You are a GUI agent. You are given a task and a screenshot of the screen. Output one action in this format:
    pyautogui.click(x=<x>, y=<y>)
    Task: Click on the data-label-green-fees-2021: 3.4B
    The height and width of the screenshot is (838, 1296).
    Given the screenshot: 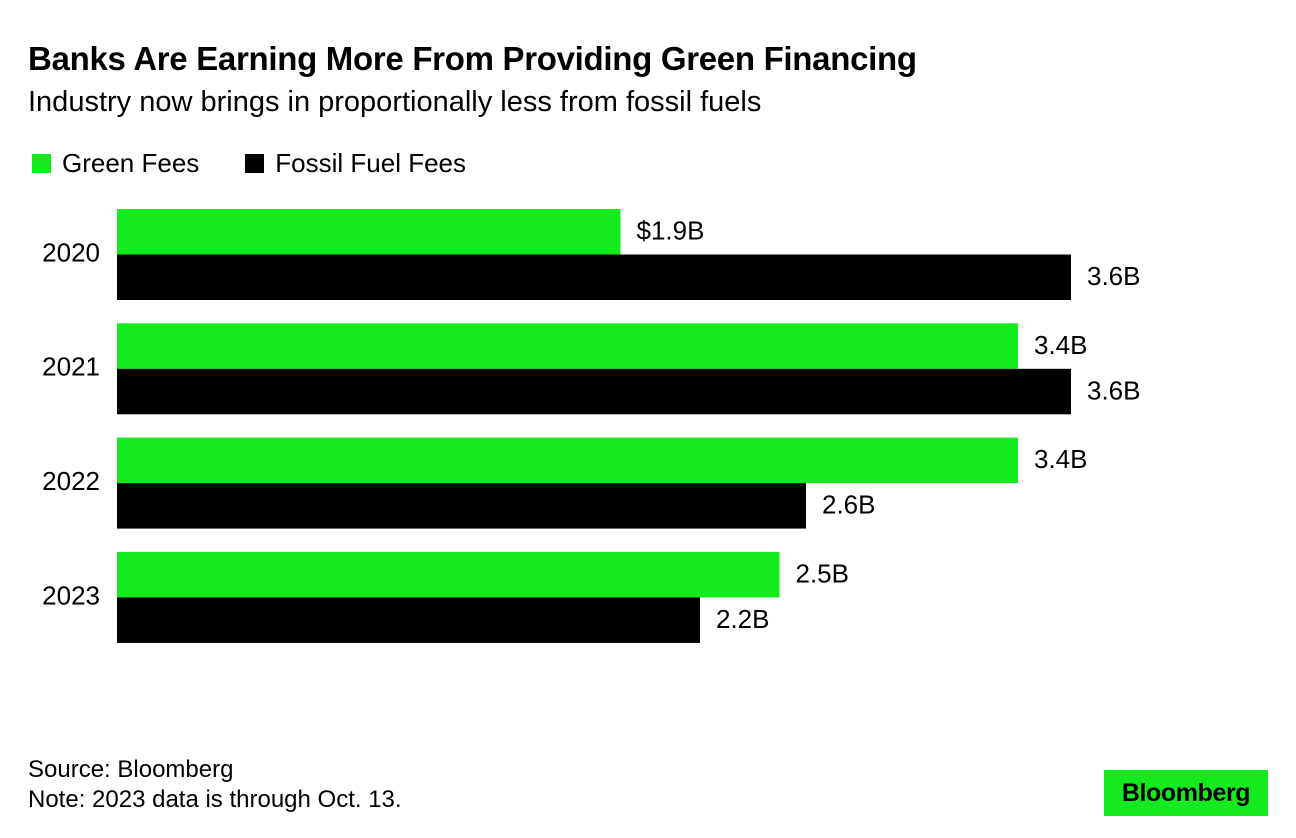 What is the action you would take?
    pyautogui.click(x=1061, y=345)
    